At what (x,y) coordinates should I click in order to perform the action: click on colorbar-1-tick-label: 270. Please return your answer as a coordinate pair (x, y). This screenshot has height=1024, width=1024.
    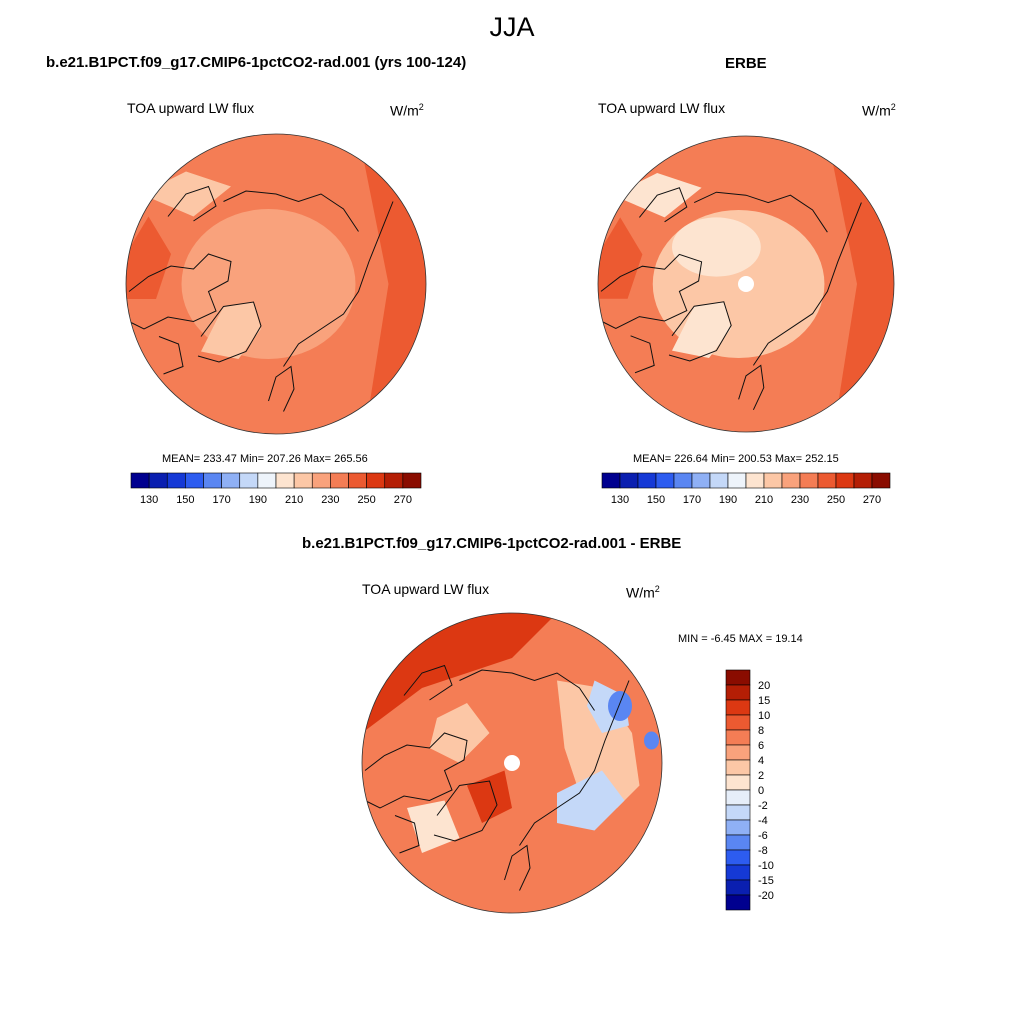
    Looking at the image, I should click on (403, 500).